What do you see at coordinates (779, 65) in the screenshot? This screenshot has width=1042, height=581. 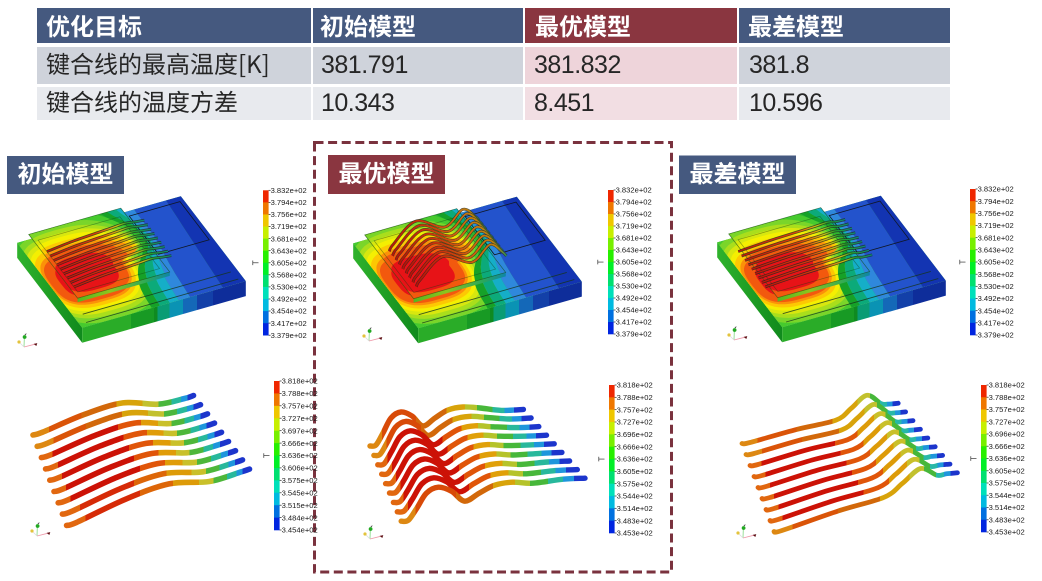 I see `svg-text: 381.8` at bounding box center [779, 65].